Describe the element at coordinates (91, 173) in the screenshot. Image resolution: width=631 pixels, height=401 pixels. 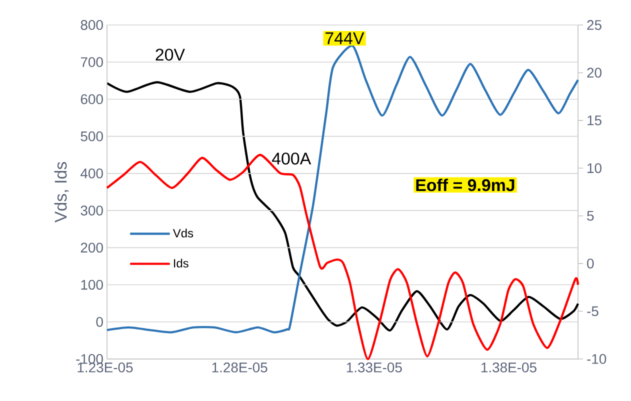
I see `y-tick-label: 400` at that location.